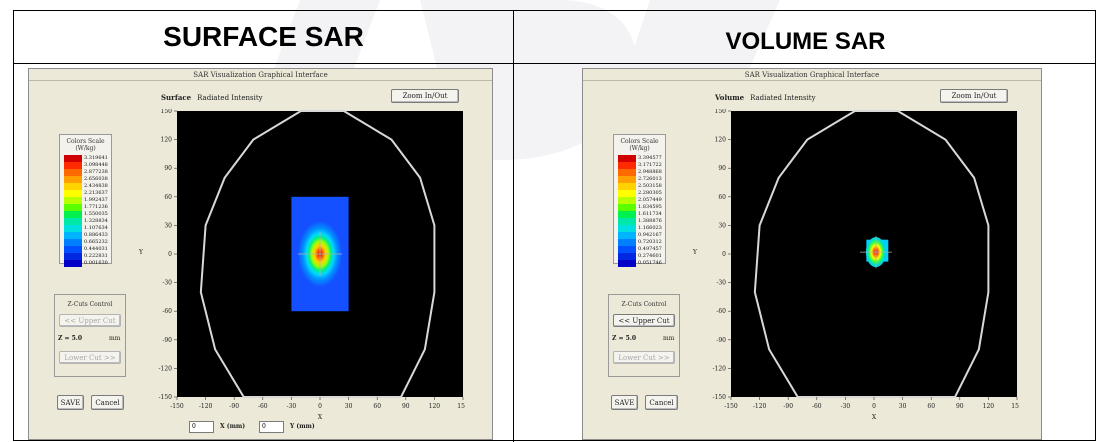  I want to click on color-scale-value: 2.280305, so click(650, 193).